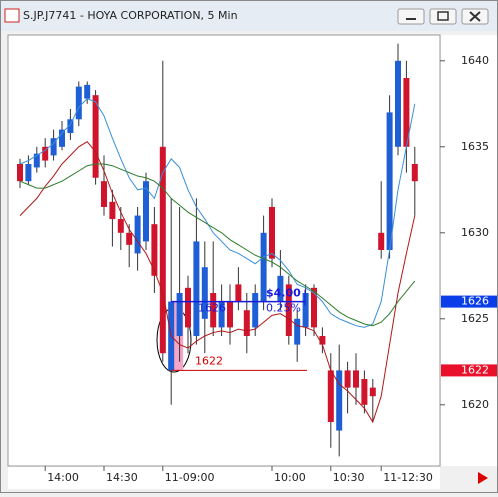 The width and height of the screenshot is (498, 497). I want to click on y-tick-label: 1625, so click(475, 318).